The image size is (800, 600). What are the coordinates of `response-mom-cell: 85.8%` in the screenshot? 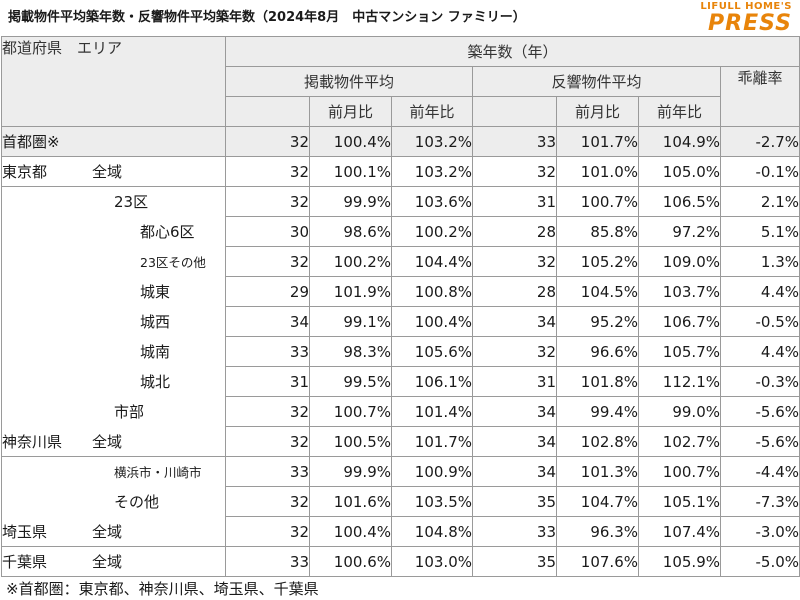 It's located at (597, 231).